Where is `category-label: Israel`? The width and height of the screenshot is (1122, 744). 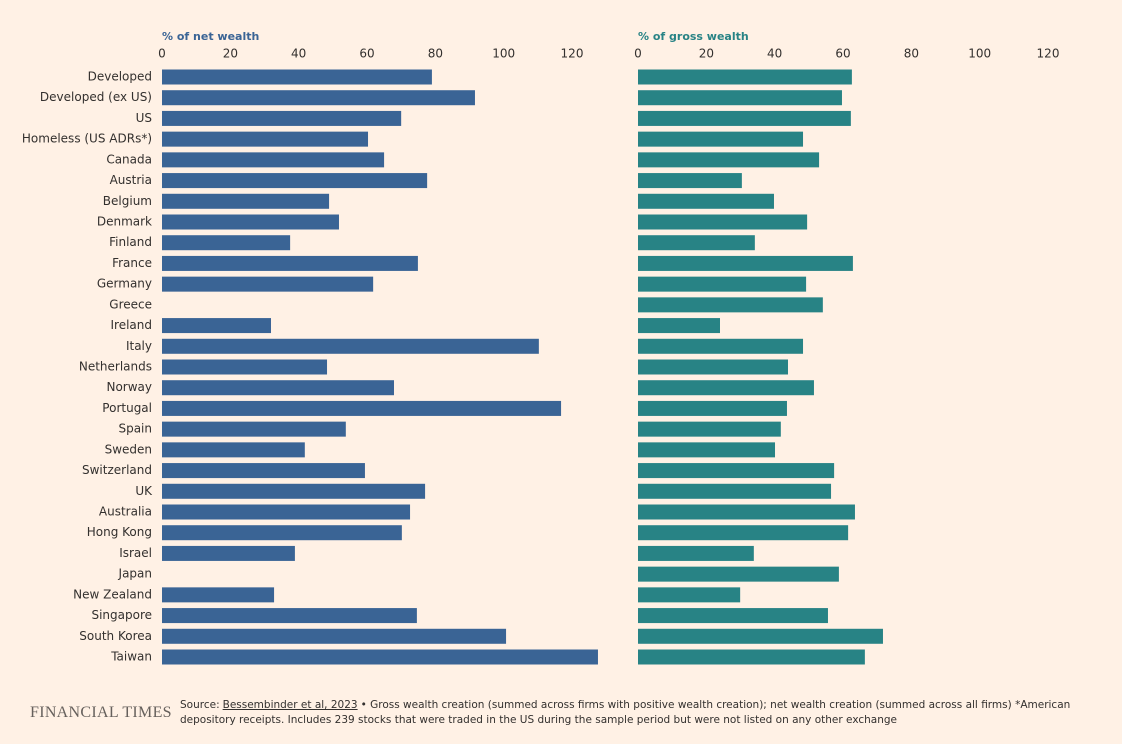 category-label: Israel is located at coordinates (135, 553).